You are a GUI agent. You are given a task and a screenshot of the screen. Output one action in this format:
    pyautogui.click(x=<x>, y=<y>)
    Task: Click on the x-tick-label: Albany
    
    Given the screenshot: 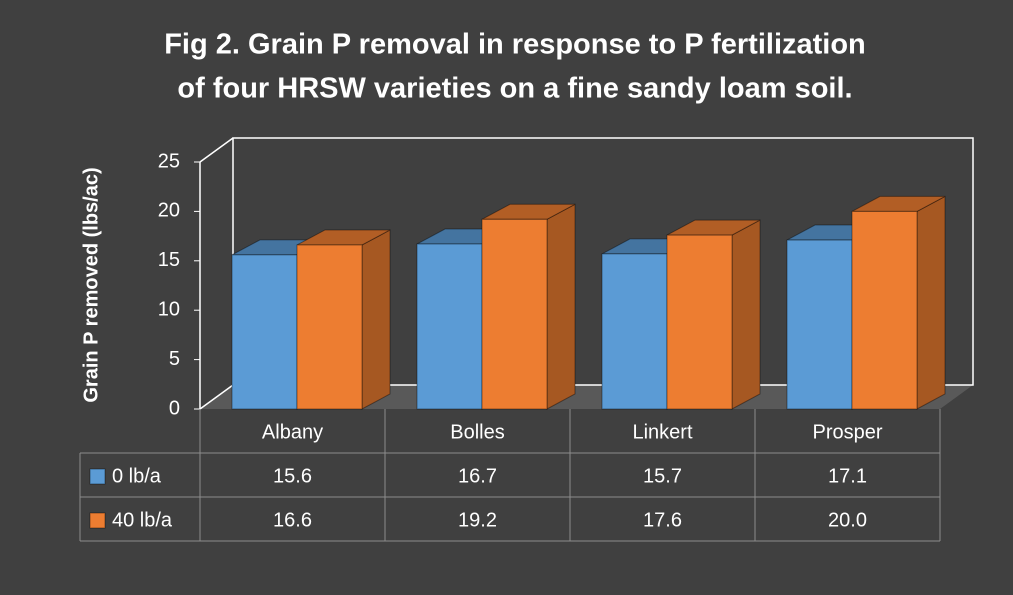 What is the action you would take?
    pyautogui.click(x=292, y=432)
    